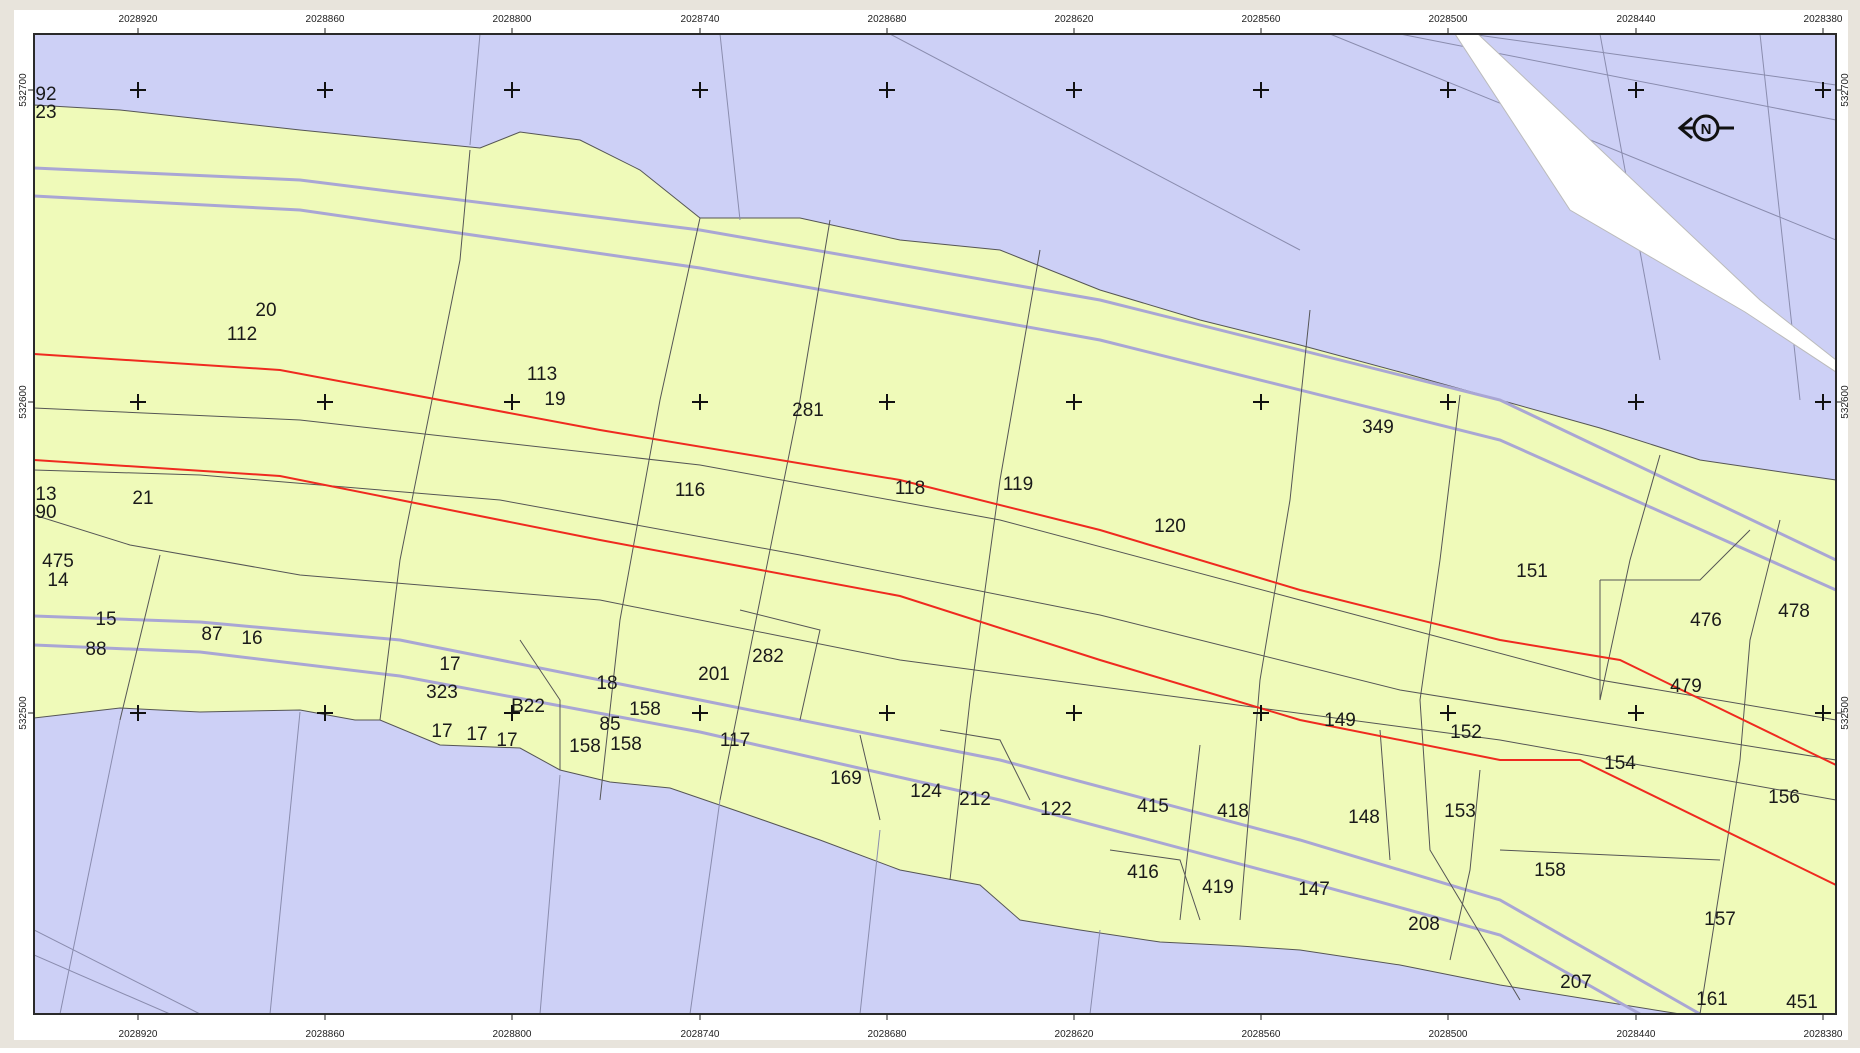 This screenshot has height=1053, width=1860. What do you see at coordinates (1794, 611) in the screenshot?
I see `parcel-label: 478` at bounding box center [1794, 611].